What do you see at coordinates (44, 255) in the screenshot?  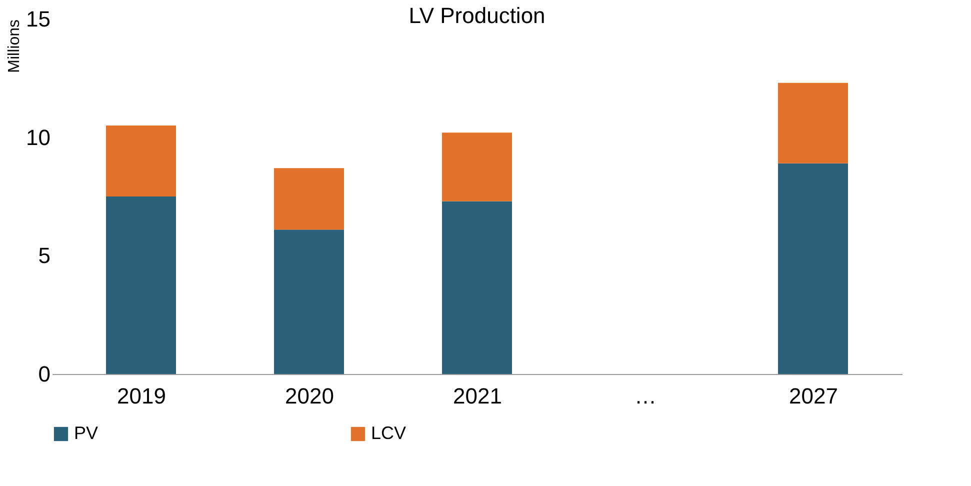 I see `y-tick-label: 5` at bounding box center [44, 255].